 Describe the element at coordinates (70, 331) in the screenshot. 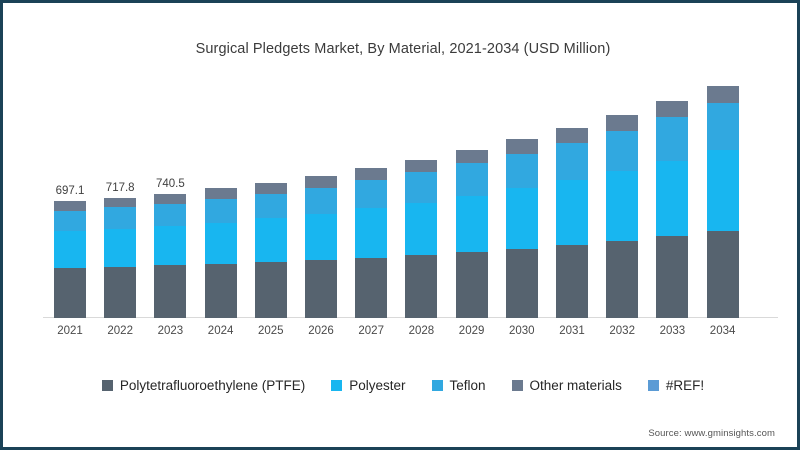

I see `x-axis-tick-2021: 2021` at that location.